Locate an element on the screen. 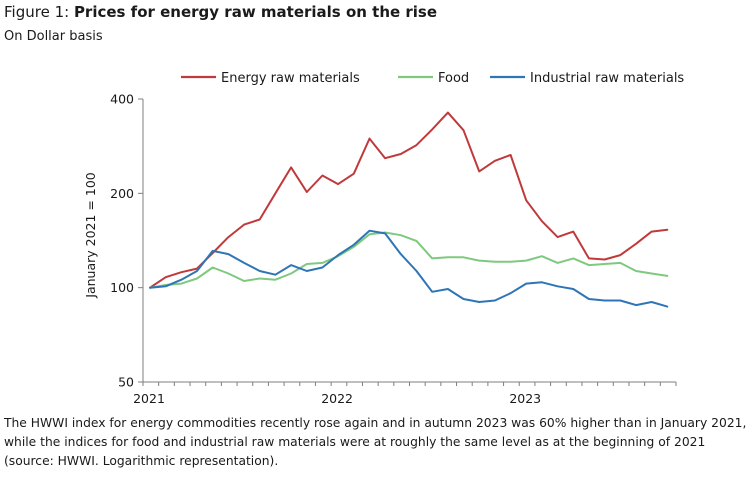 The image size is (756, 477). y-tick-label: 50 is located at coordinates (126, 382).